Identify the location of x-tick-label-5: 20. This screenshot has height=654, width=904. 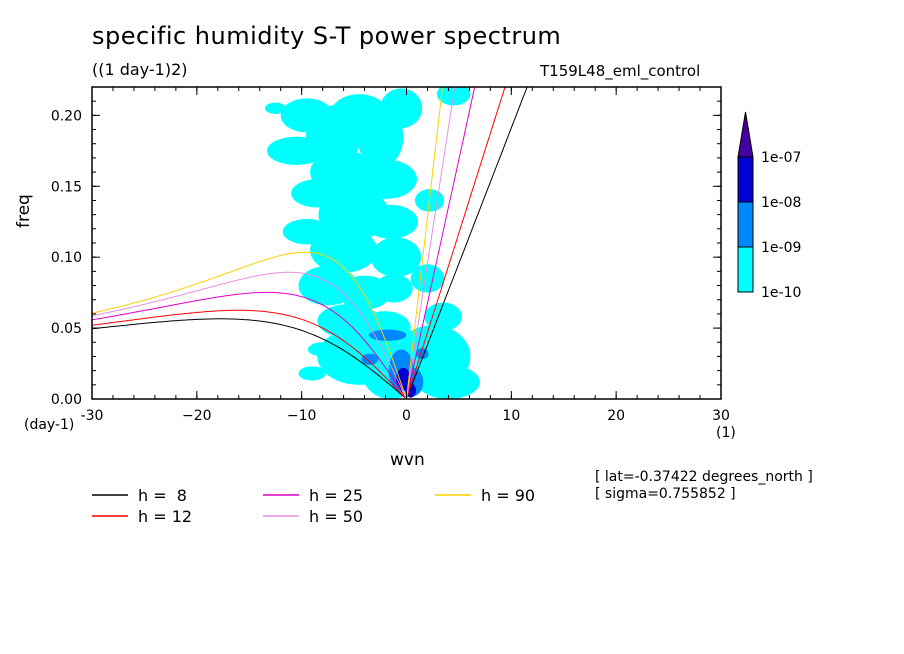
(616, 416).